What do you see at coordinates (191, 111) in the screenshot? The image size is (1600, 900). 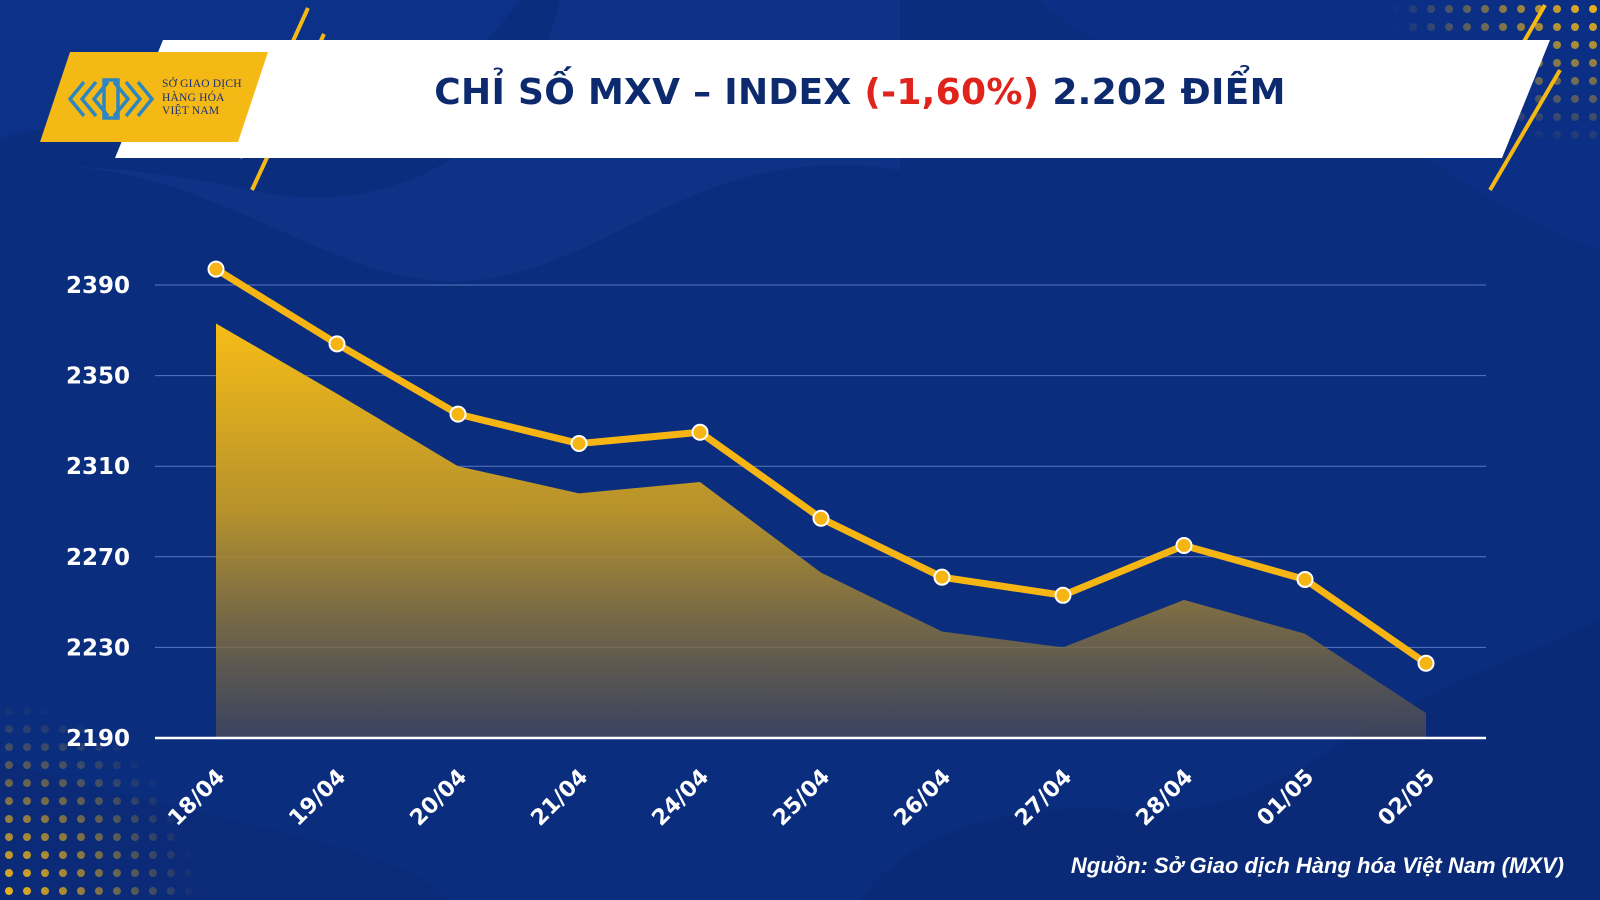 I see `logo-line-3: VIỆT NAM` at bounding box center [191, 111].